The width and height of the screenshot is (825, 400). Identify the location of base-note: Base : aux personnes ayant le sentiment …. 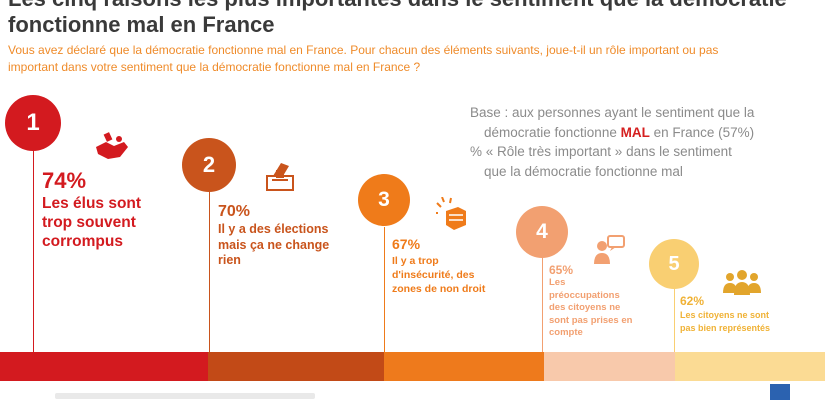
(630, 142).